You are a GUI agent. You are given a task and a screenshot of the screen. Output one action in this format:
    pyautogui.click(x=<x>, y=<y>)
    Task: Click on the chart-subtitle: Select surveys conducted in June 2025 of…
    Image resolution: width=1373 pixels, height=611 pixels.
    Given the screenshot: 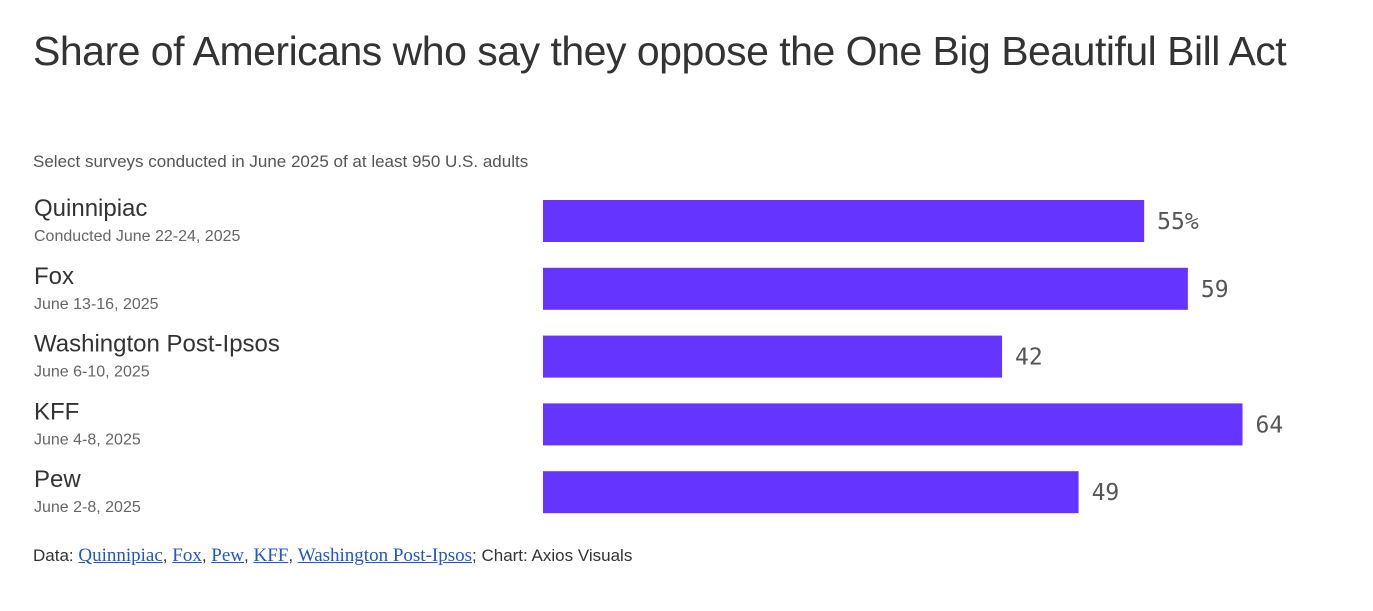 What is the action you would take?
    pyautogui.click(x=281, y=161)
    